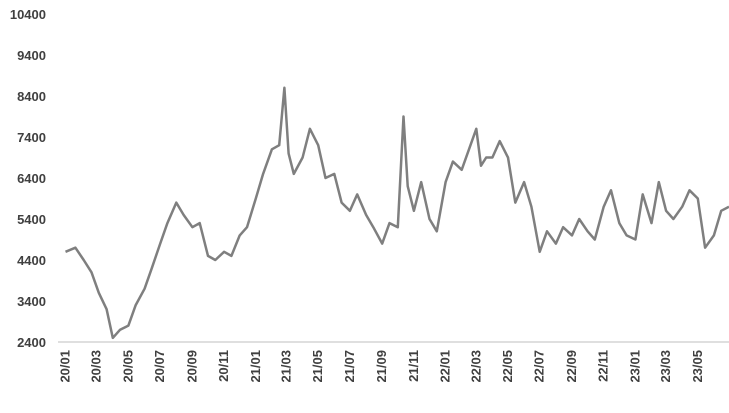 The width and height of the screenshot is (729, 413). I want to click on y-tick-label: 2400, so click(31, 342).